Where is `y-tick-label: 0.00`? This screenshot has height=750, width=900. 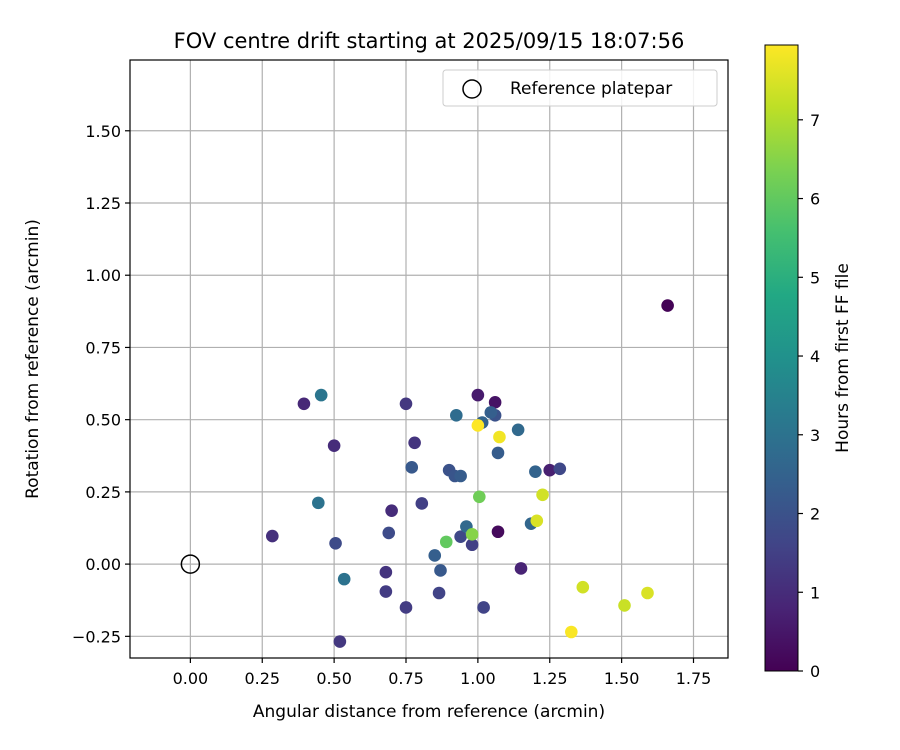 y-tick-label: 0.00 is located at coordinates (103, 564).